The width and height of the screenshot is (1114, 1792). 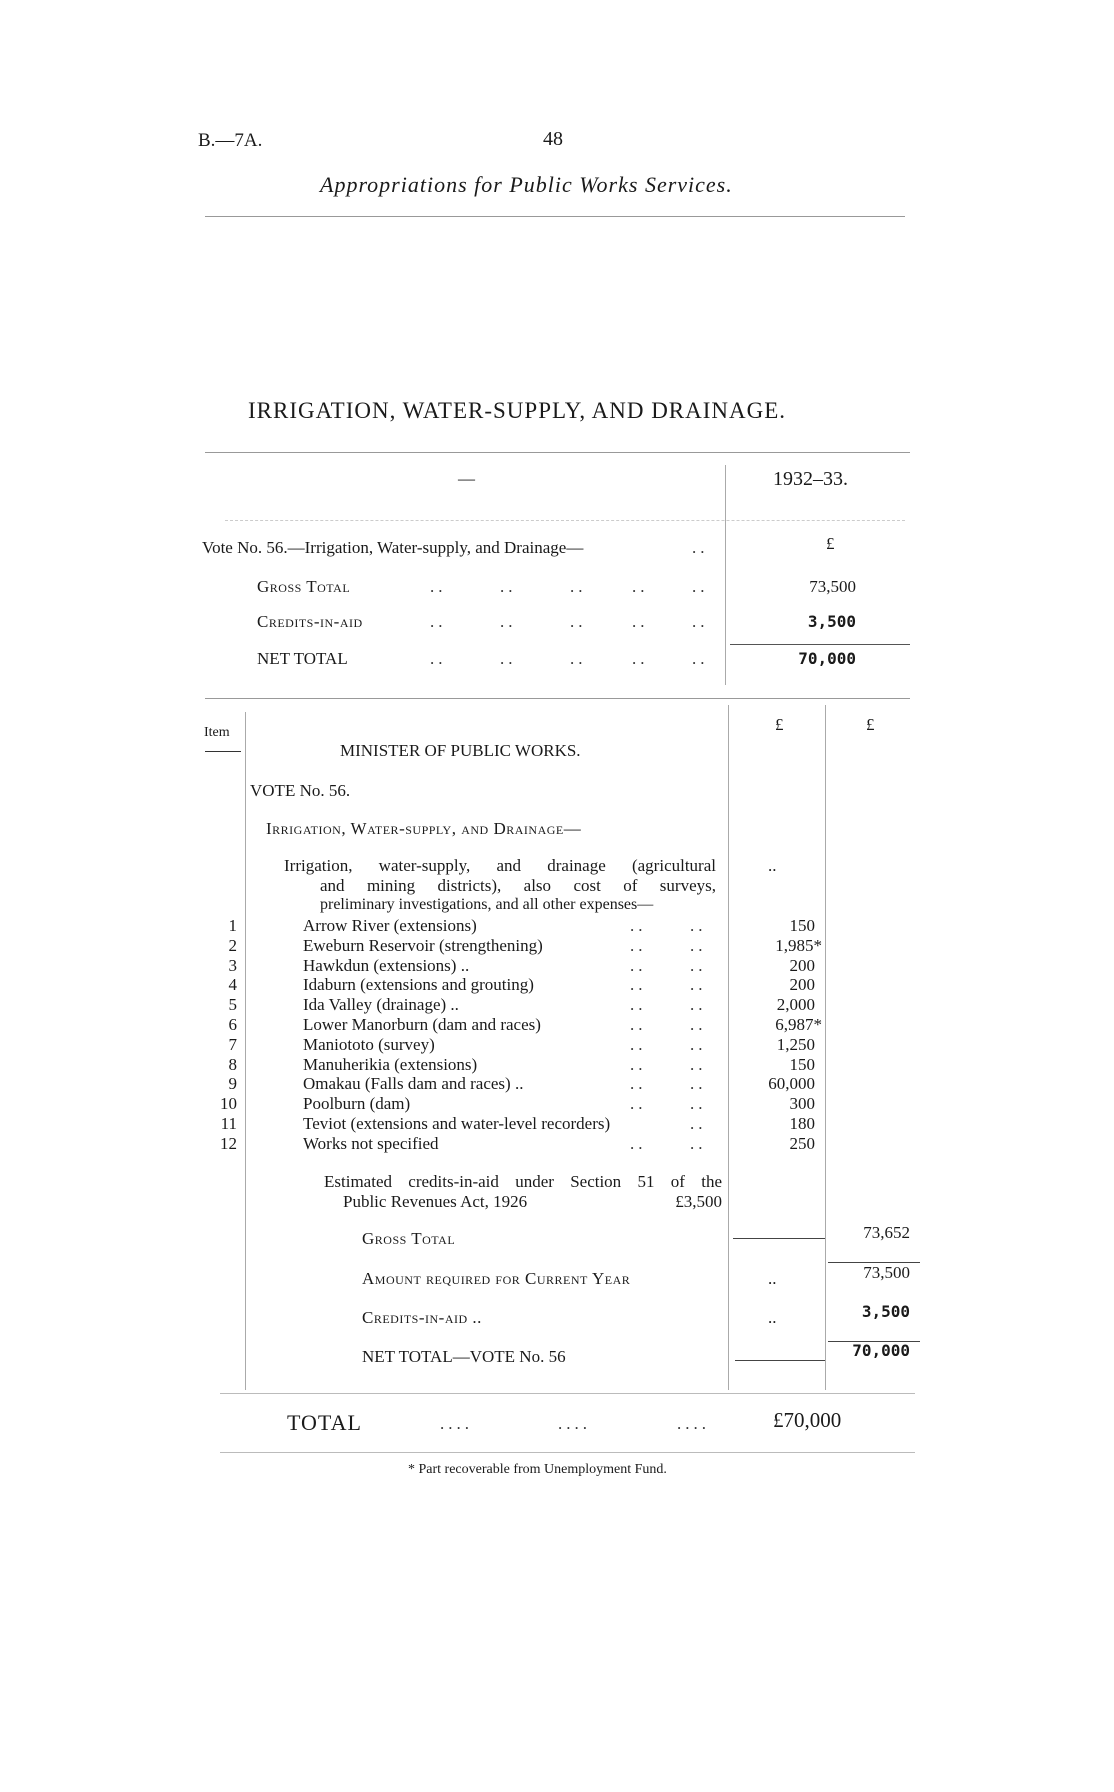 I want to click on total-row-label: NET TOTAL—VOTE No. 56, so click(x=464, y=1356).